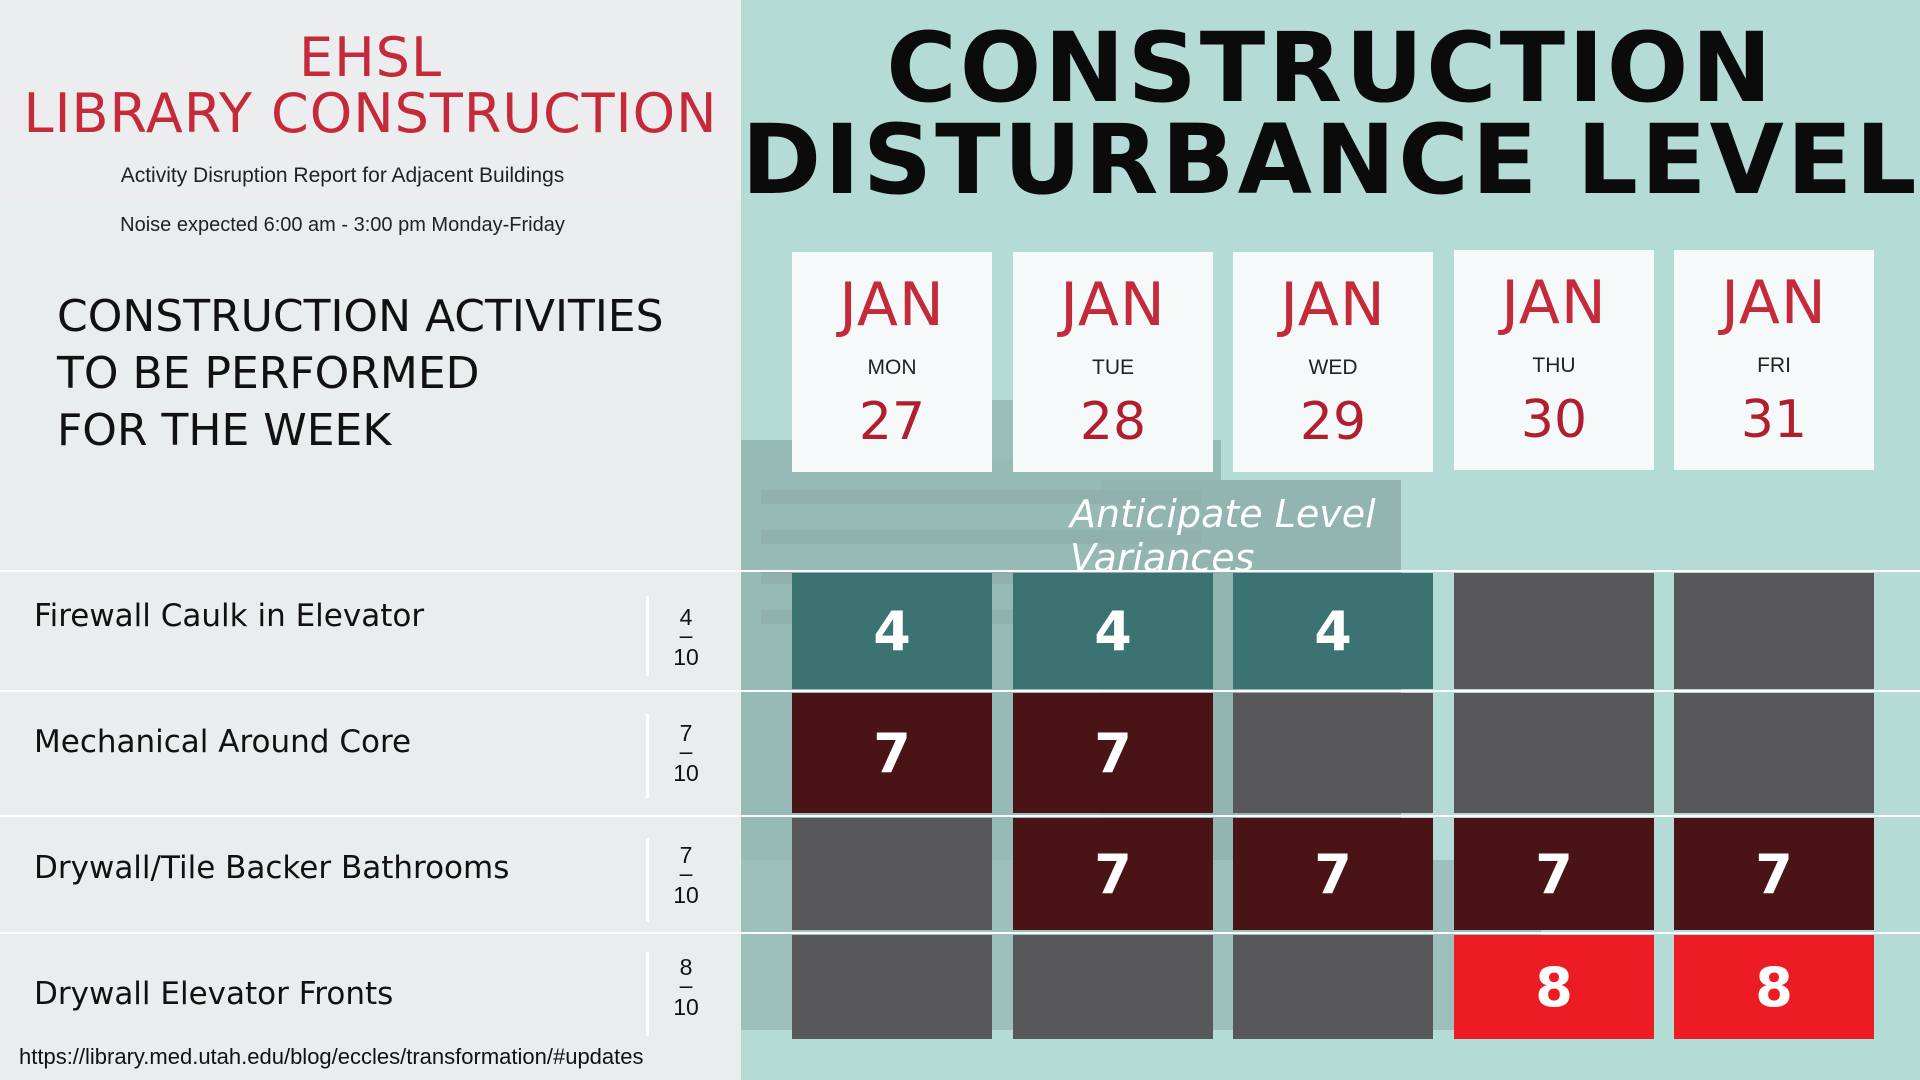 The width and height of the screenshot is (1920, 1080). I want to click on level-cell-row1-fri, so click(1774, 631).